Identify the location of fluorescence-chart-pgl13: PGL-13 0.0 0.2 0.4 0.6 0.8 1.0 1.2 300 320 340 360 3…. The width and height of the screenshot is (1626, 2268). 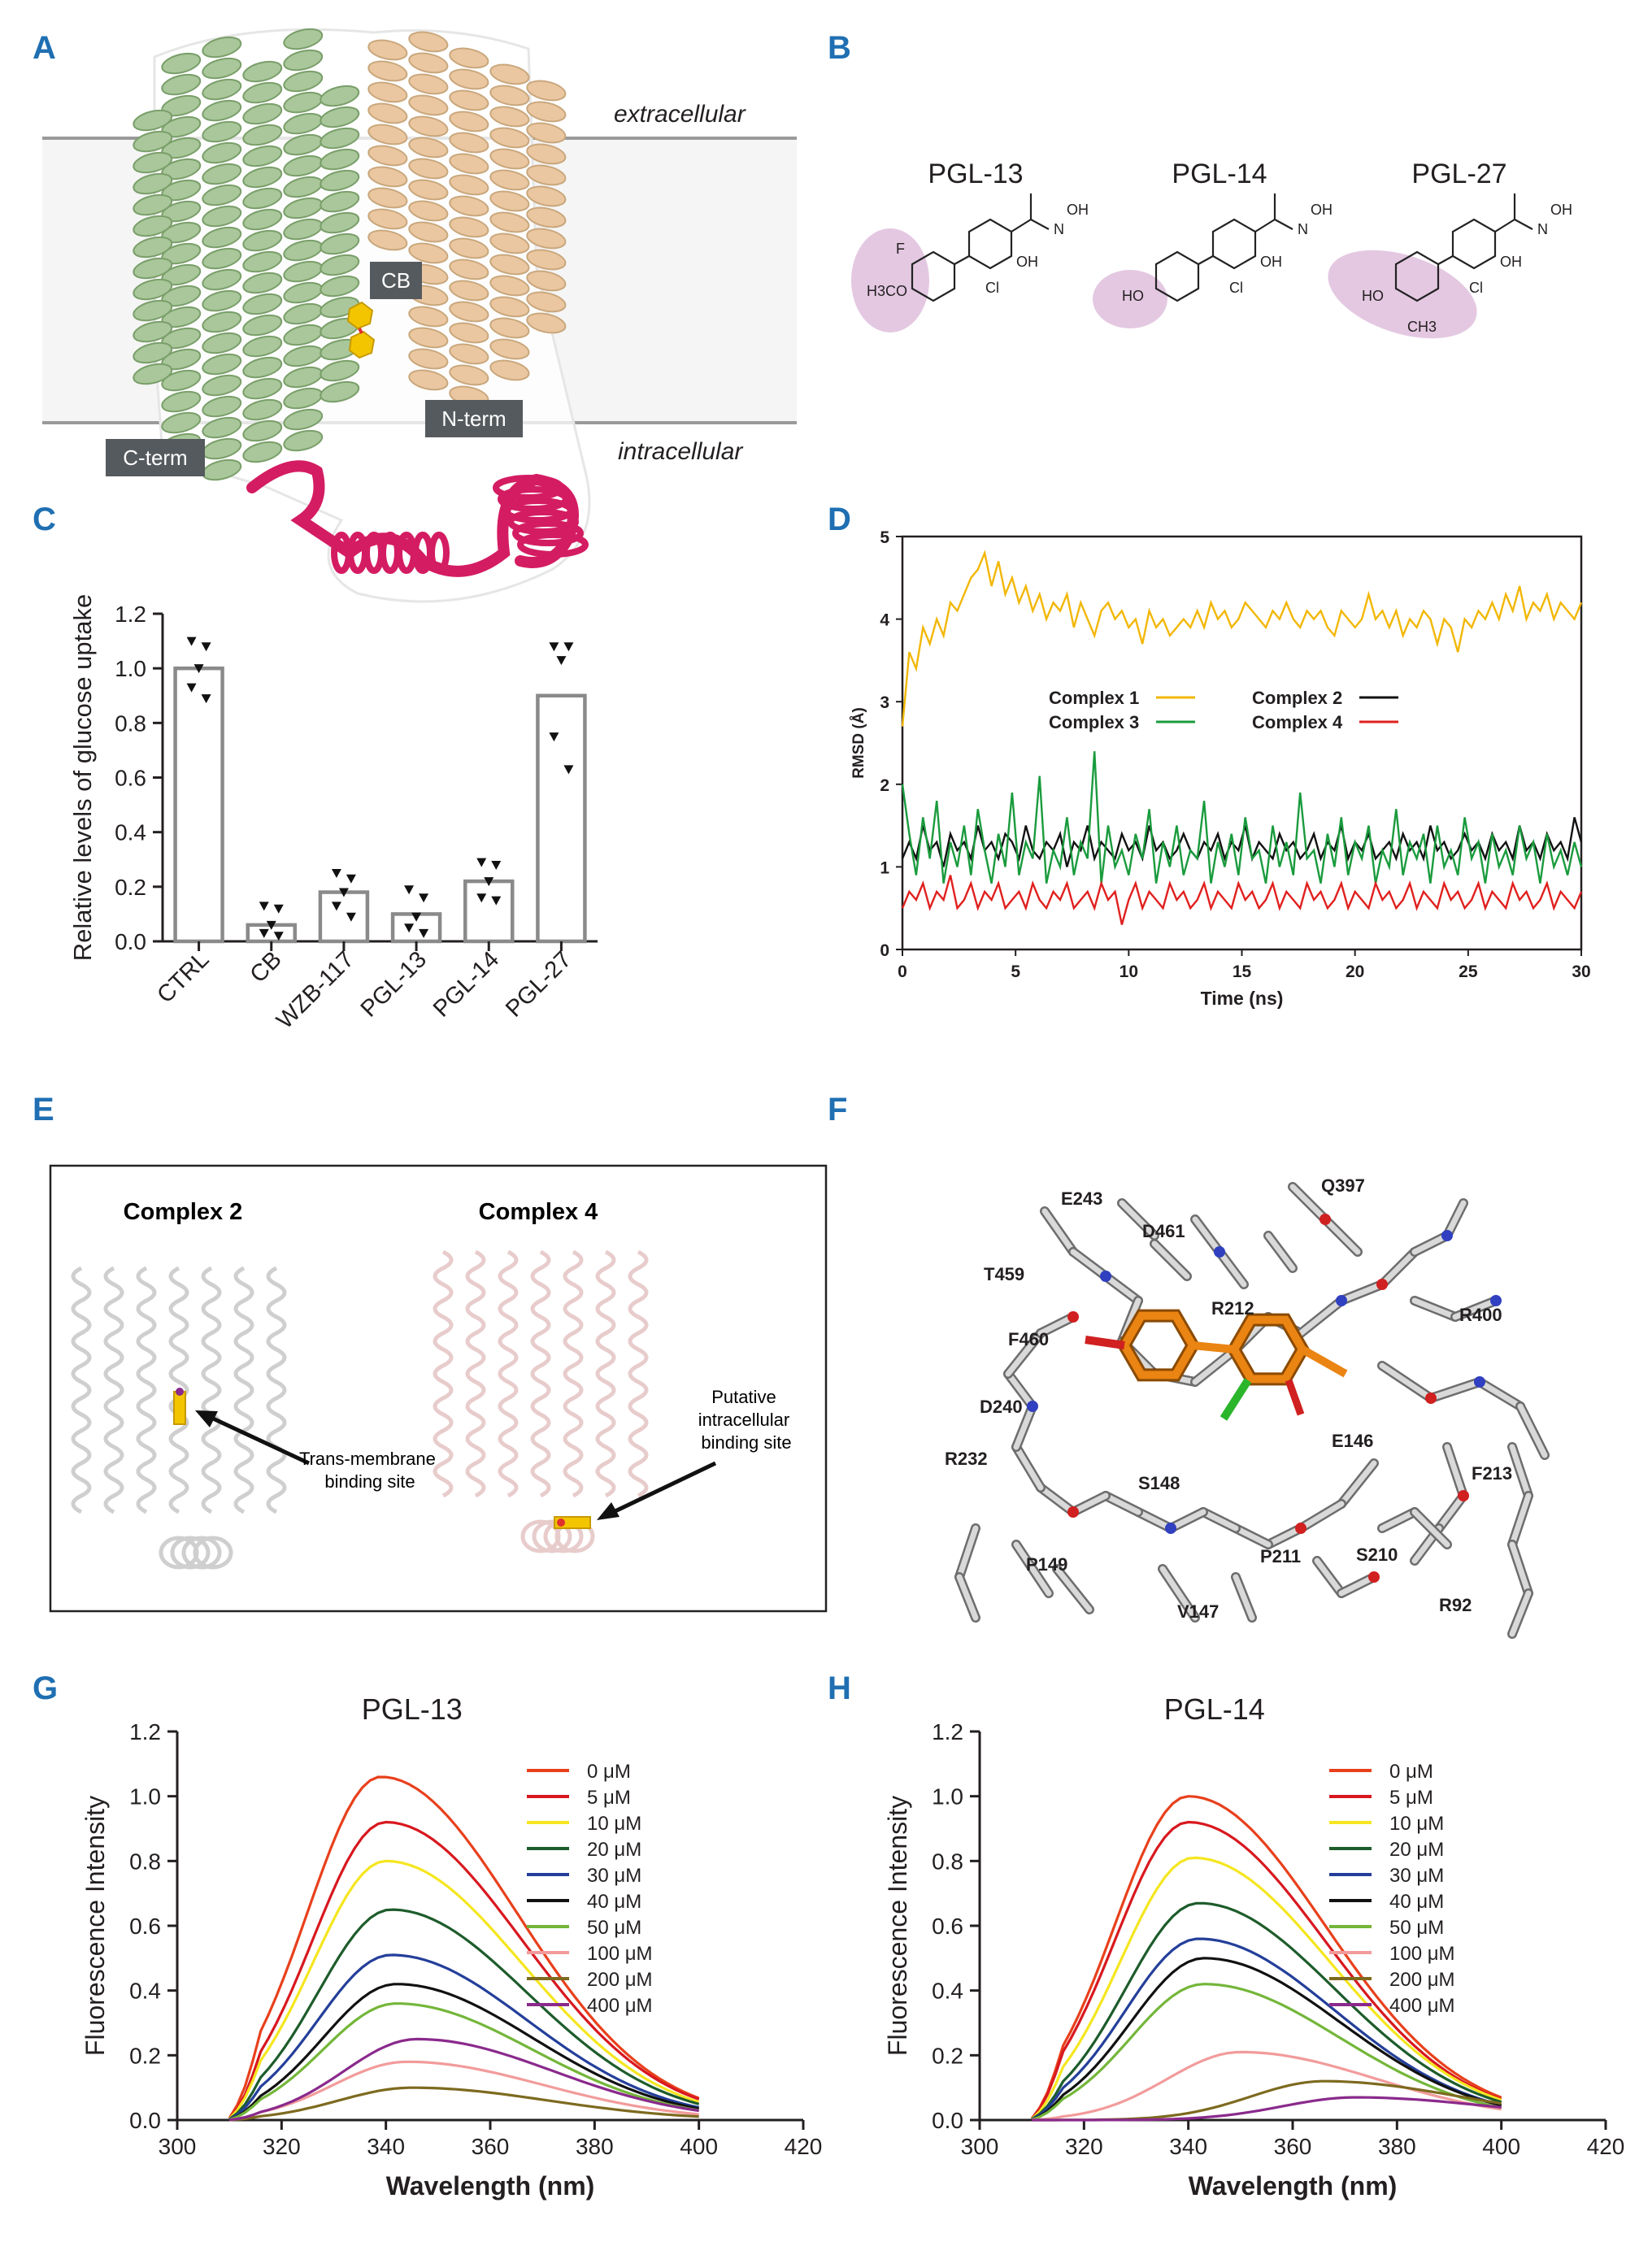
(451, 1946).